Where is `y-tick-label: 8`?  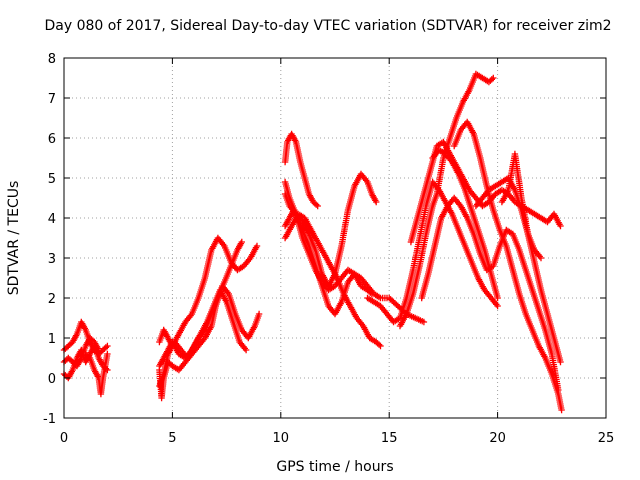 y-tick-label: 8 is located at coordinates (52, 59).